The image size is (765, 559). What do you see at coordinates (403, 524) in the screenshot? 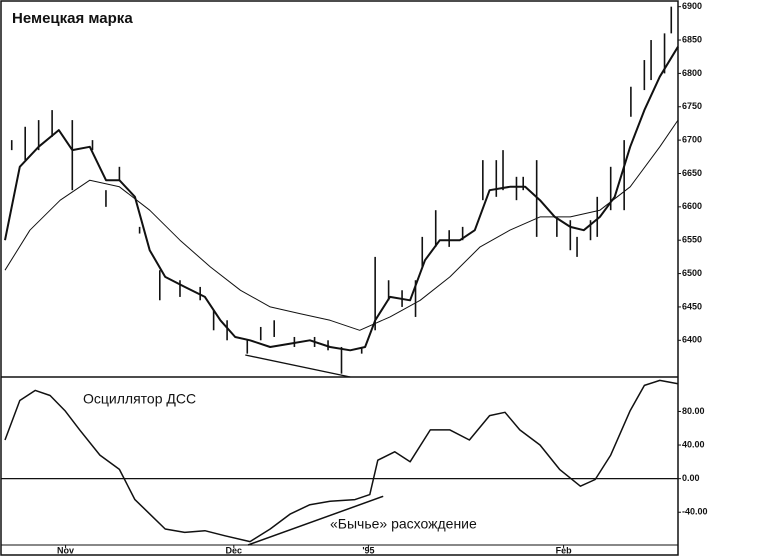
I see `annotation: «Бычье» расхождение` at bounding box center [403, 524].